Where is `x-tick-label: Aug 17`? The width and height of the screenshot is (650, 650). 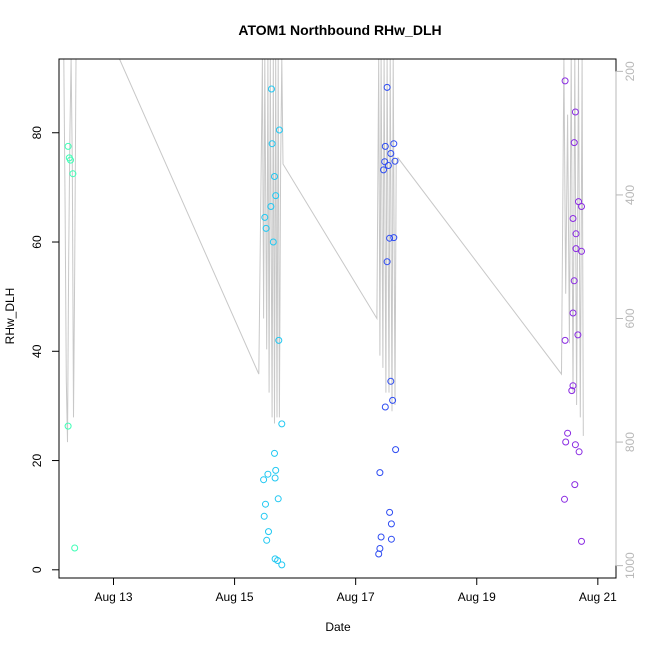
x-tick-label: Aug 17 is located at coordinates (356, 597).